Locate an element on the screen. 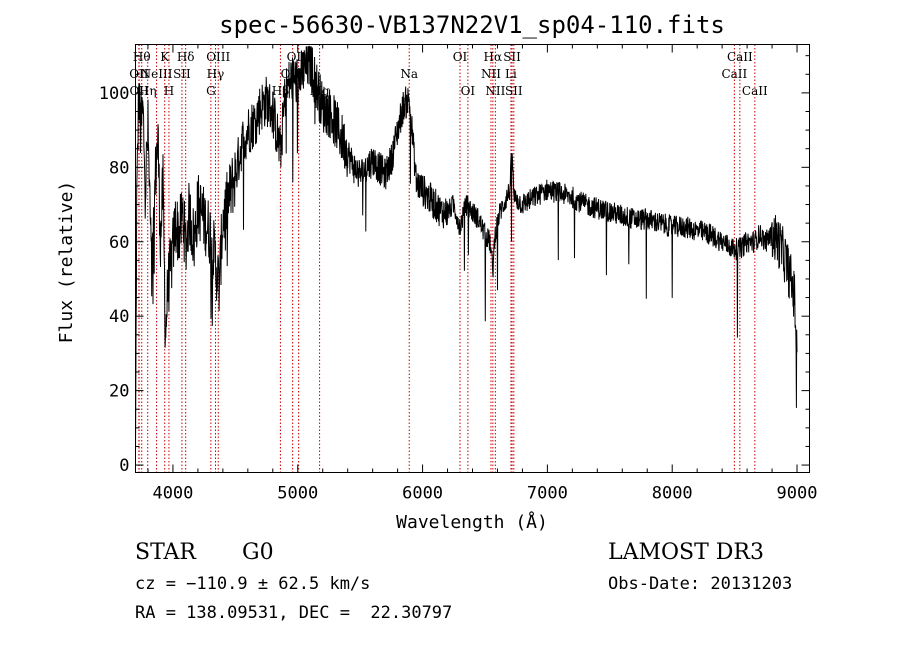 Image resolution: width=900 pixels, height=649 pixels. line-label-5: K is located at coordinates (165, 57).